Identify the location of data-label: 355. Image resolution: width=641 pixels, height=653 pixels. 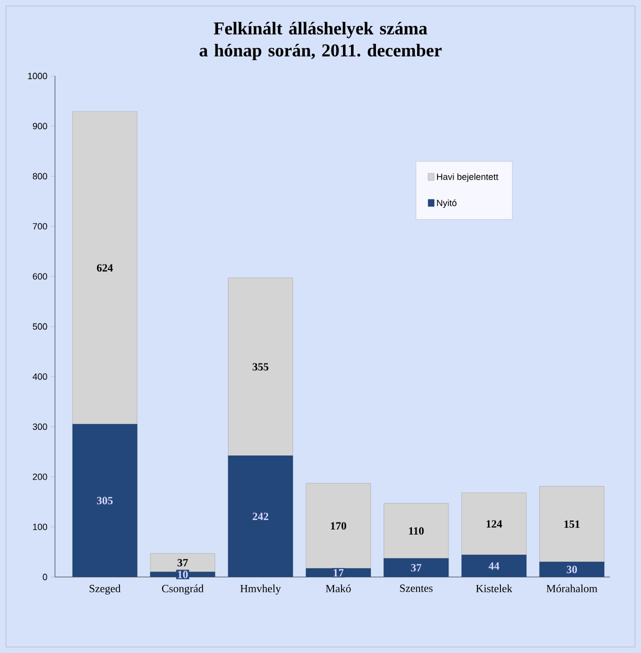
(260, 367).